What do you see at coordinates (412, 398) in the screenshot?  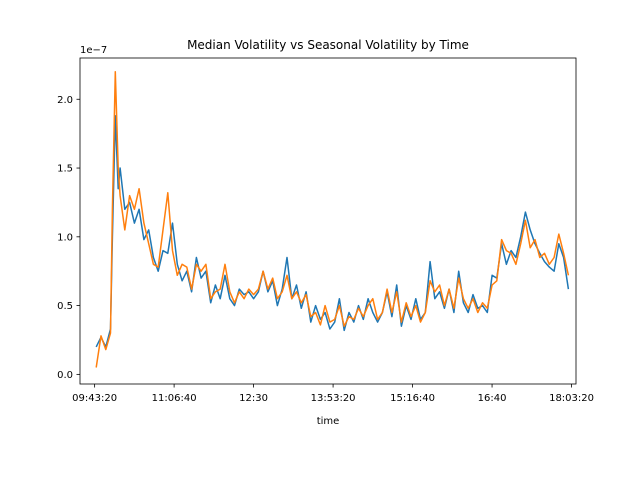 I see `x-tick-label: 15:16:40` at bounding box center [412, 398].